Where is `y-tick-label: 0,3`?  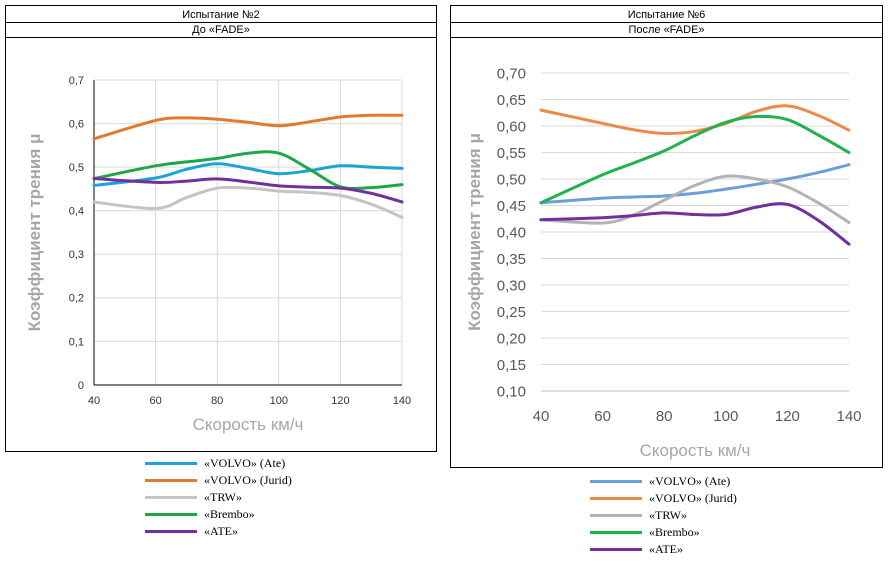 y-tick-label: 0,3 is located at coordinates (76, 255).